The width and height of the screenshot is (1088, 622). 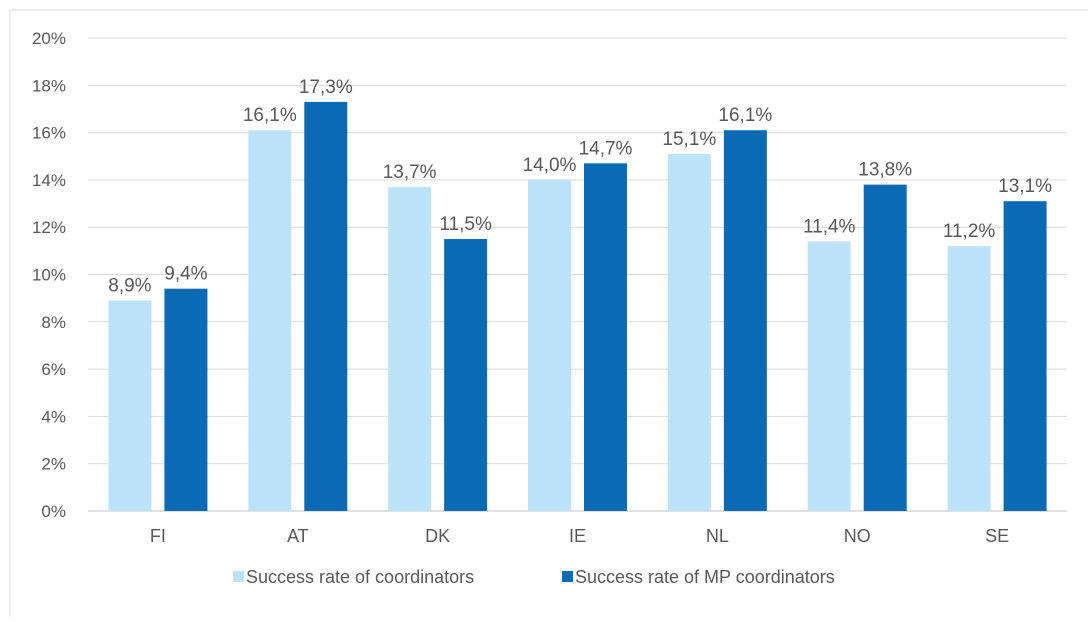 What do you see at coordinates (360, 577) in the screenshot?
I see `legend-label: Success rate of coordinators` at bounding box center [360, 577].